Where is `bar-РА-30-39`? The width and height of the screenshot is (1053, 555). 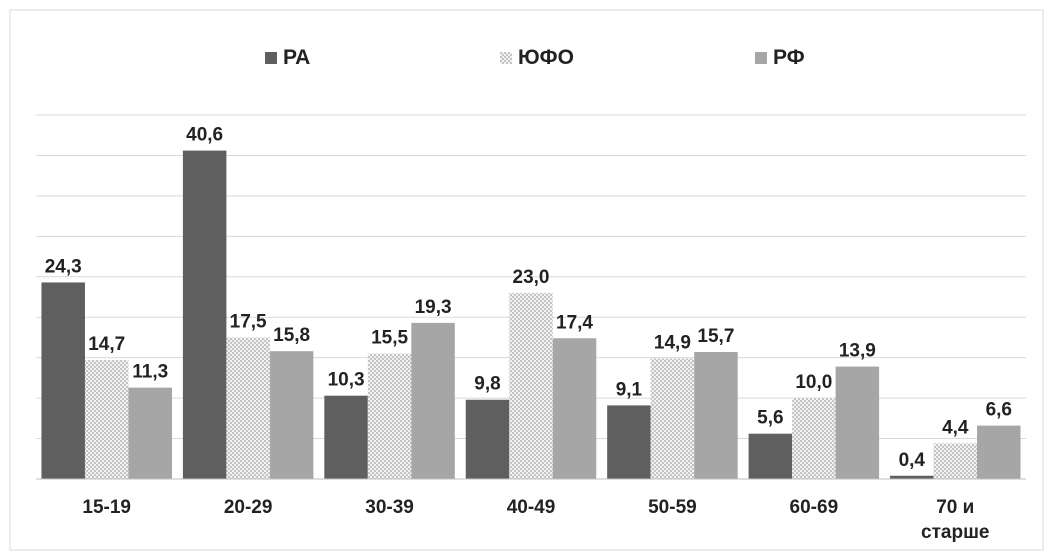
bar-РА-30-39 is located at coordinates (346, 437).